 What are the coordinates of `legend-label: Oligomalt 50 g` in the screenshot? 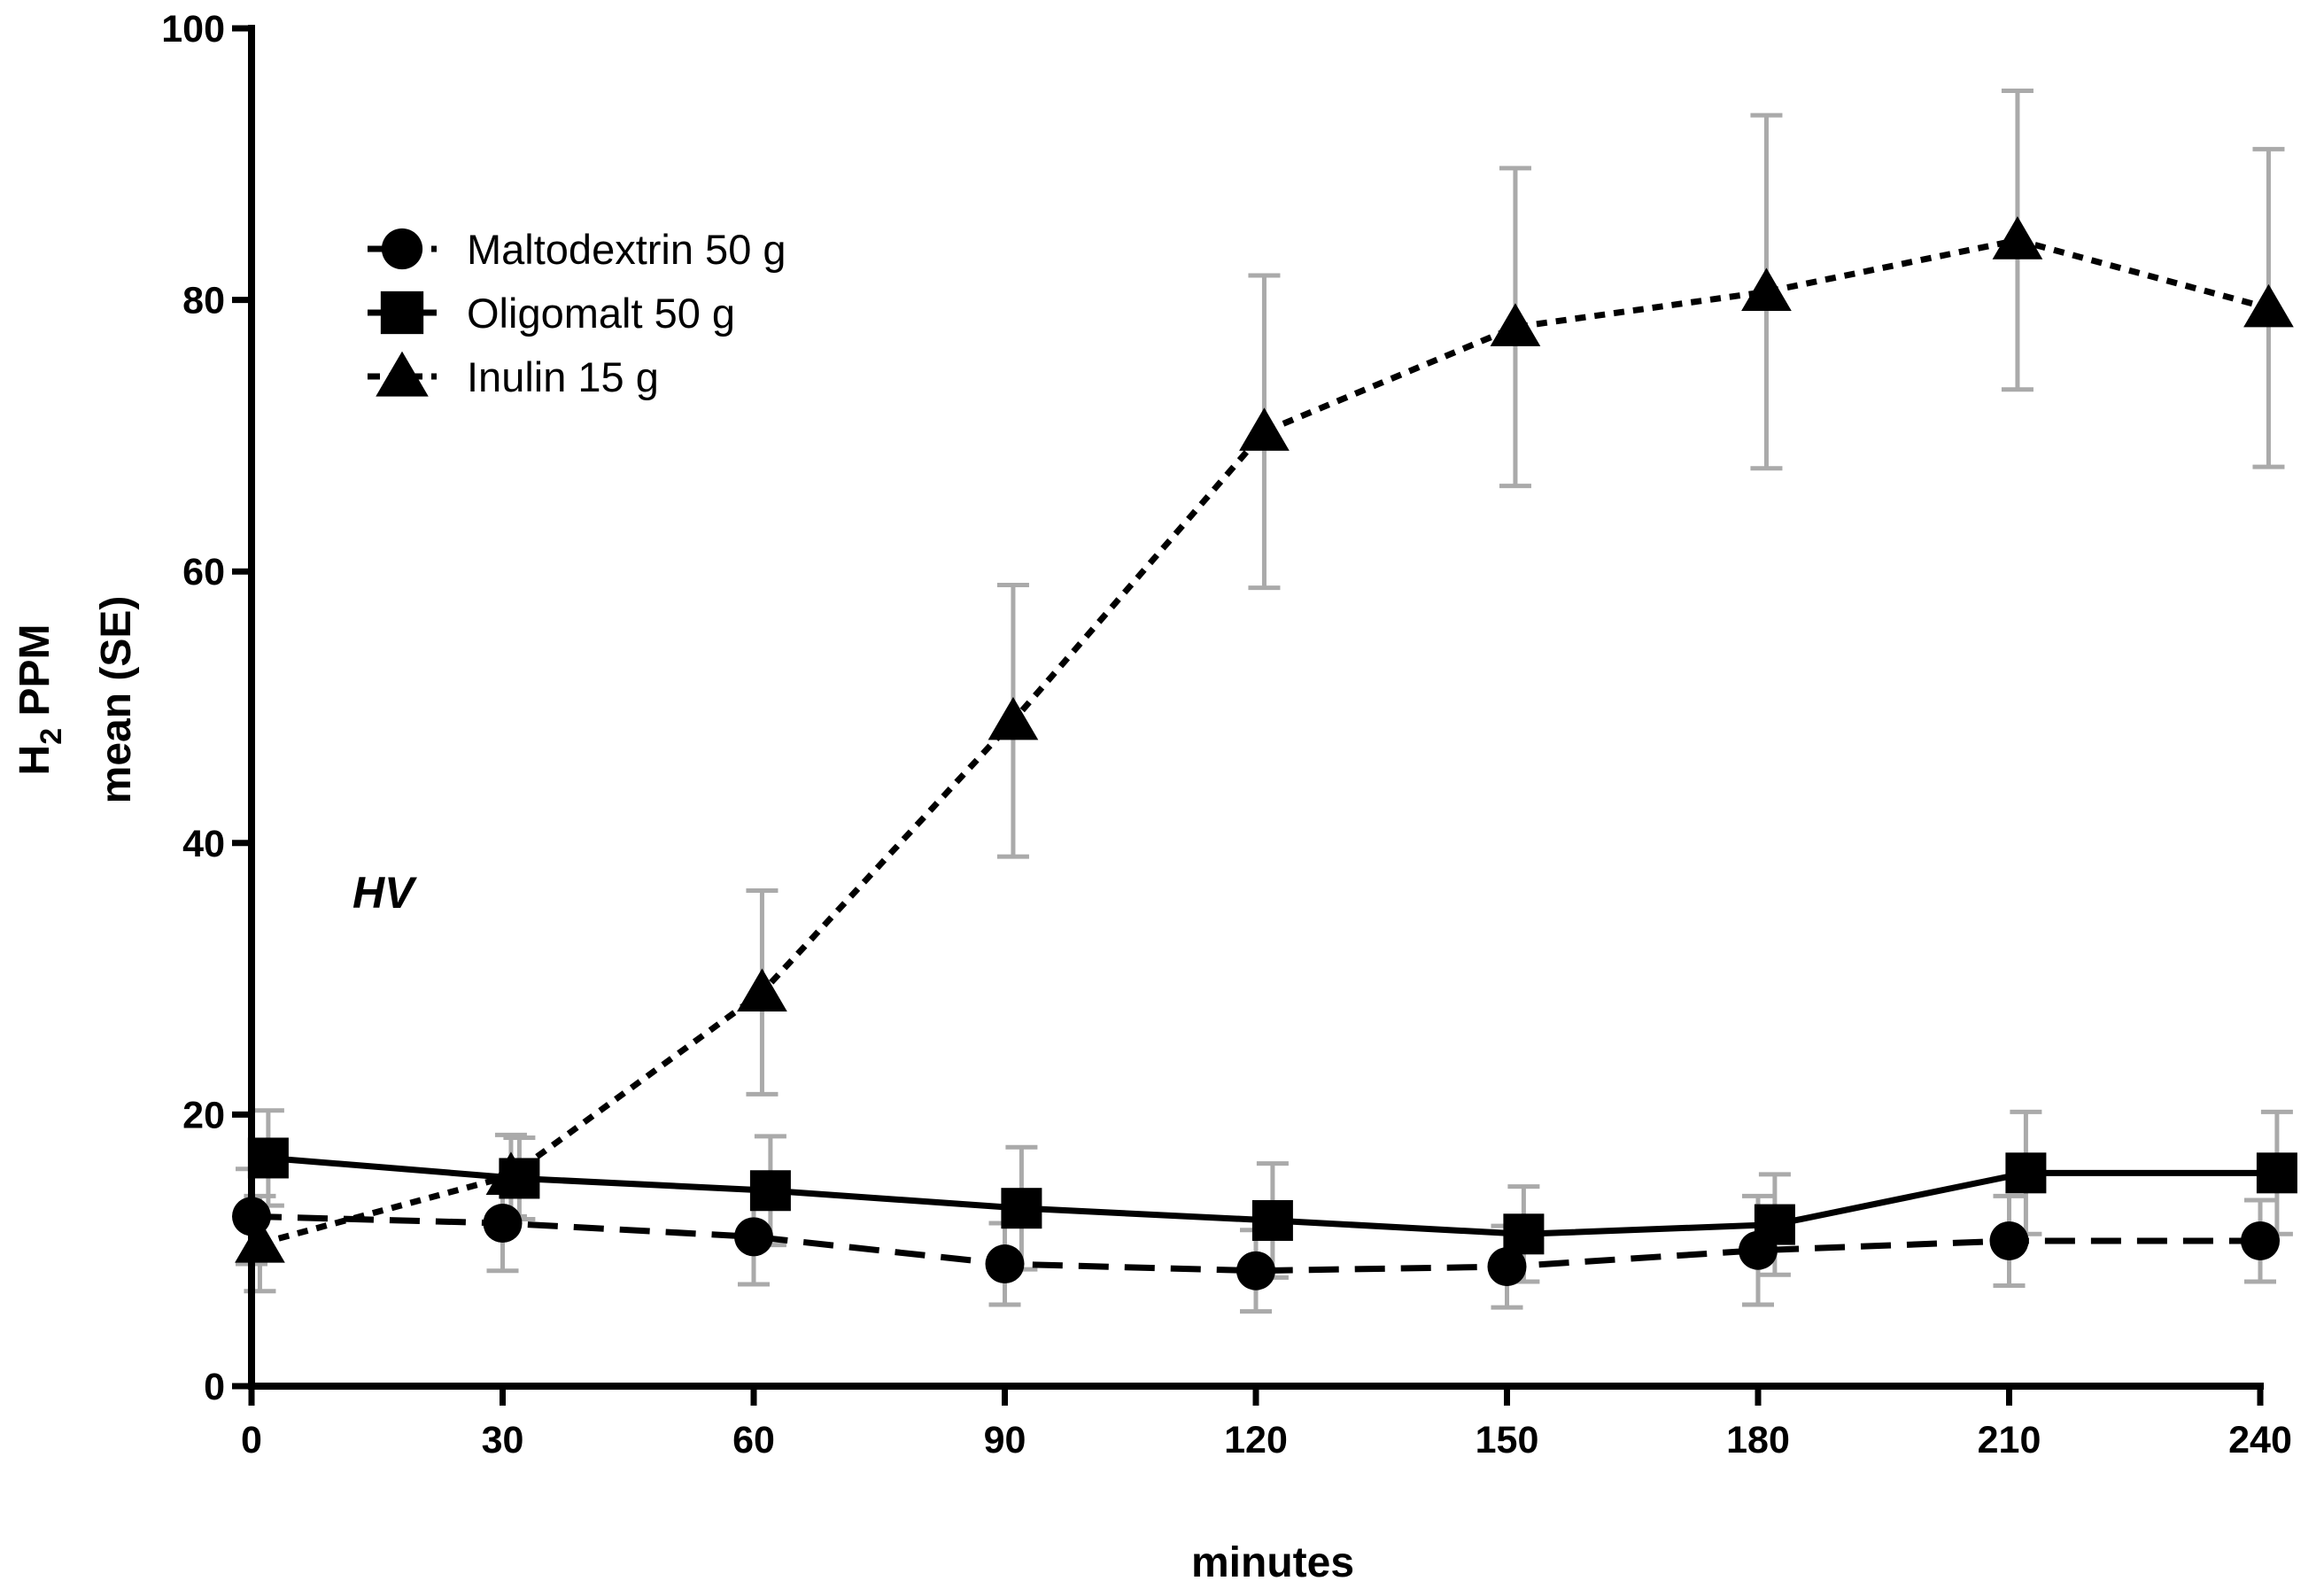 It's located at (601, 313).